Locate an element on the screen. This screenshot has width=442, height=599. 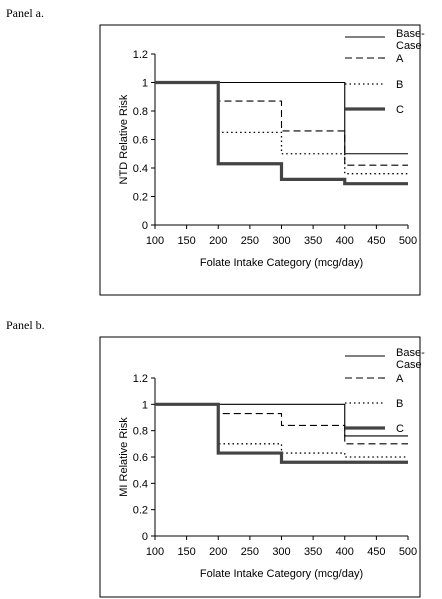
panel-a-series-line-dotted is located at coordinates (281, 128).